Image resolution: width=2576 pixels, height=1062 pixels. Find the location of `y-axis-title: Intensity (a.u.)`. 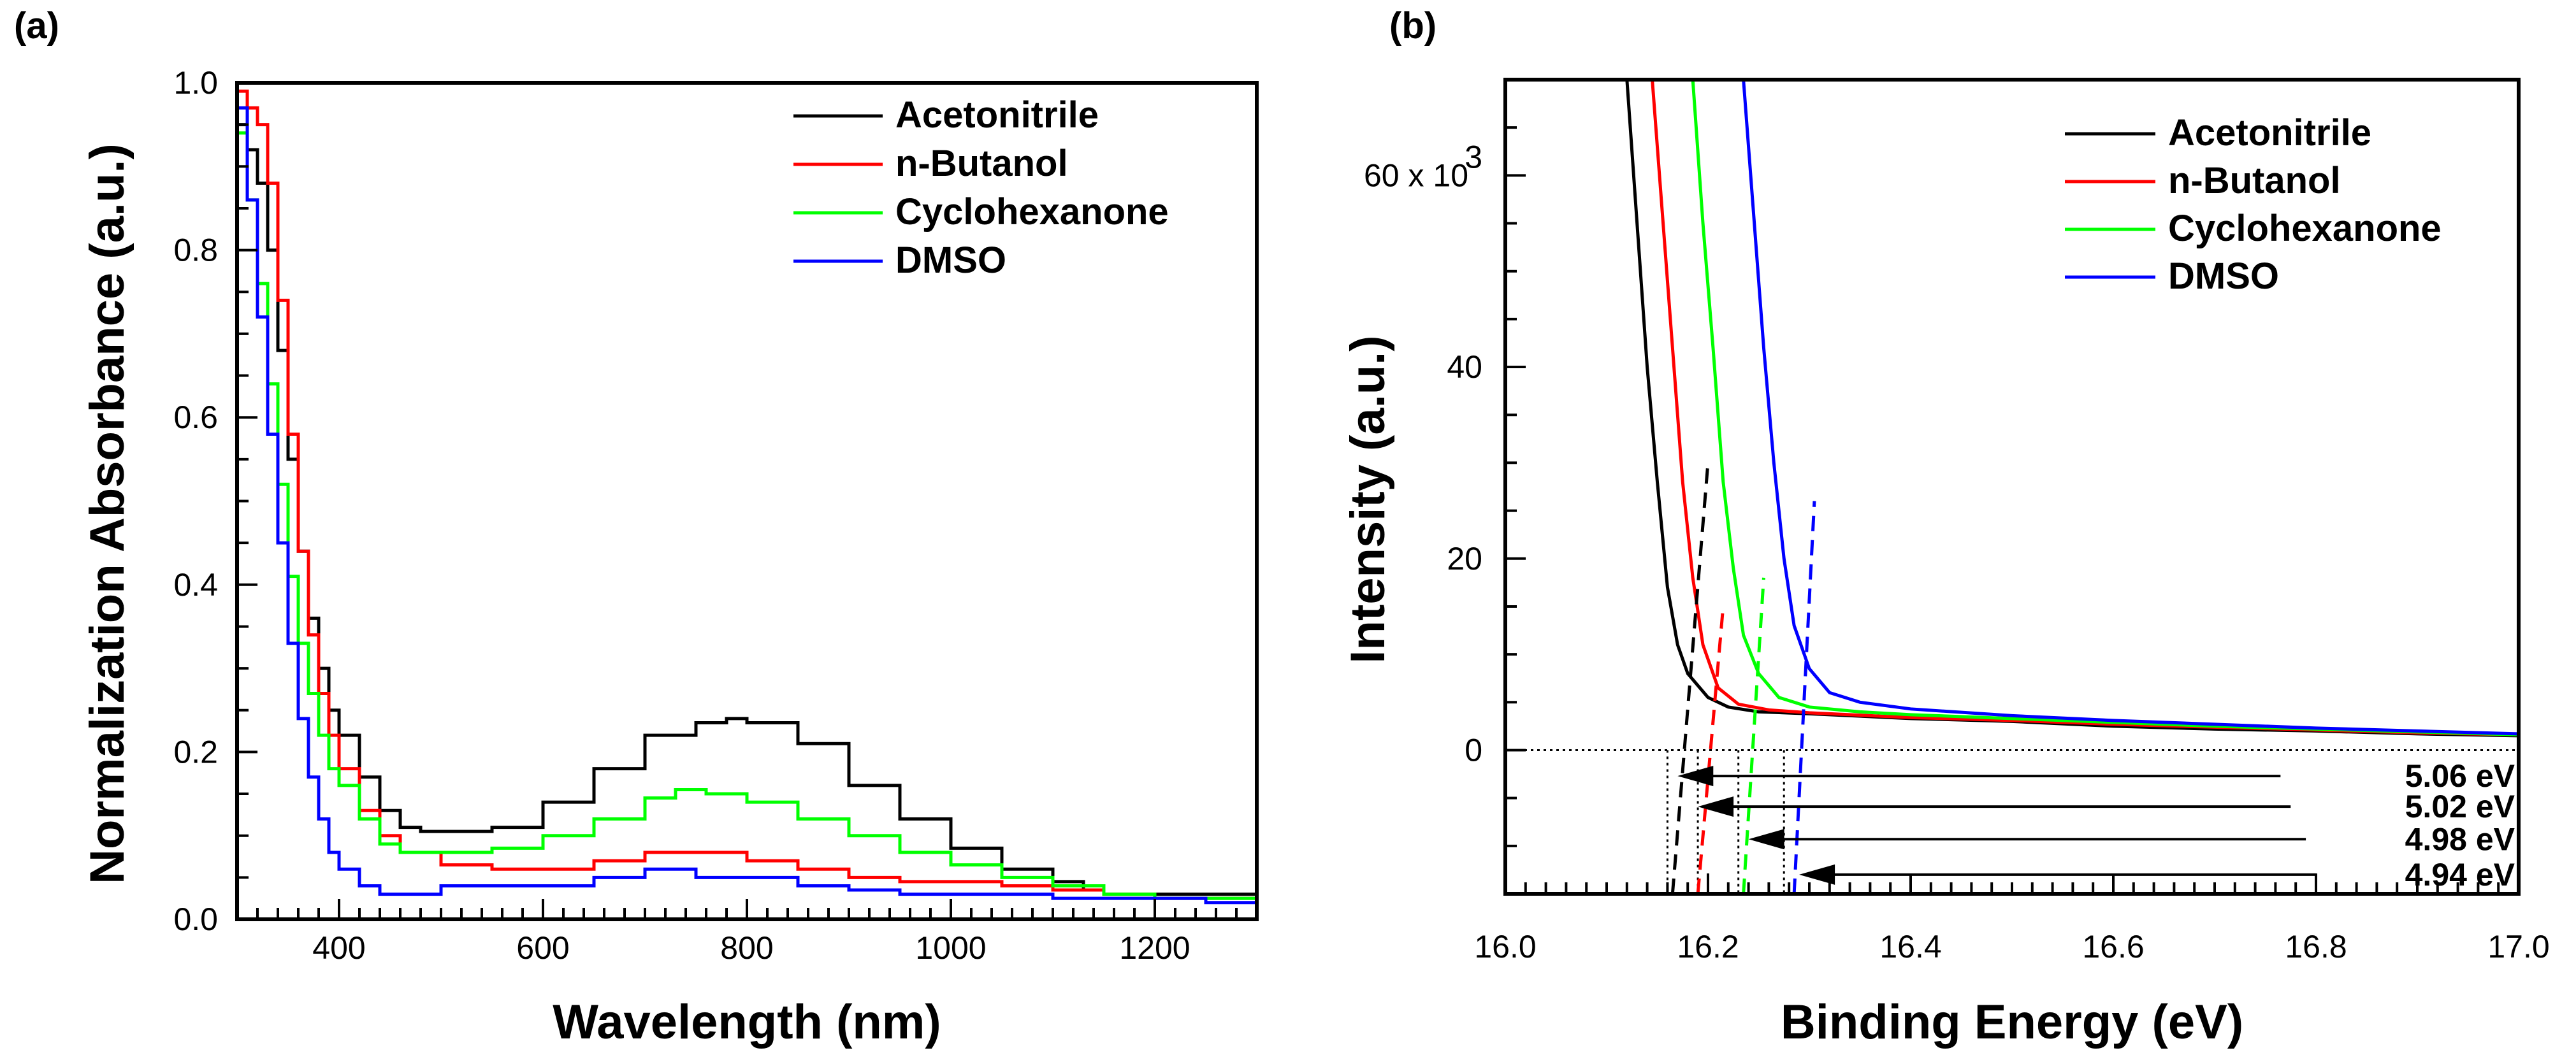

y-axis-title: Intensity (a.u.) is located at coordinates (1368, 499).